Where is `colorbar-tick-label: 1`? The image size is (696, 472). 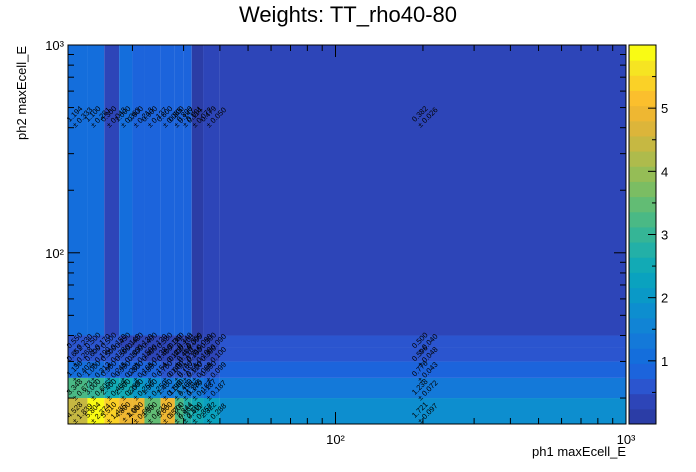
colorbar-tick-label: 1 is located at coordinates (664, 361).